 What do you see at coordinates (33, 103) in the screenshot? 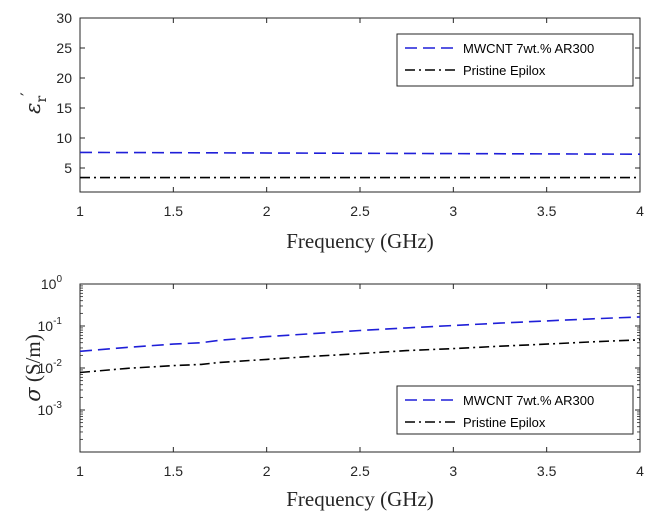
I see `y-axis-title: εr′` at bounding box center [33, 103].